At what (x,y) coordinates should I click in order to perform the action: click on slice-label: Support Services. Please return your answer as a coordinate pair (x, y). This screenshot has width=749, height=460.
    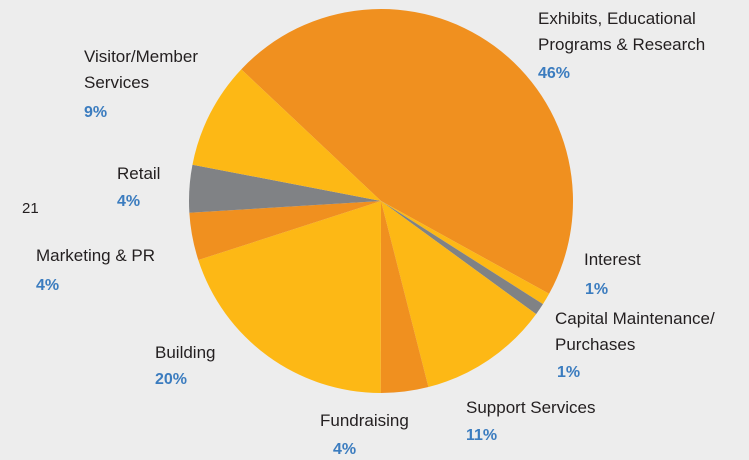
    Looking at the image, I should click on (531, 407).